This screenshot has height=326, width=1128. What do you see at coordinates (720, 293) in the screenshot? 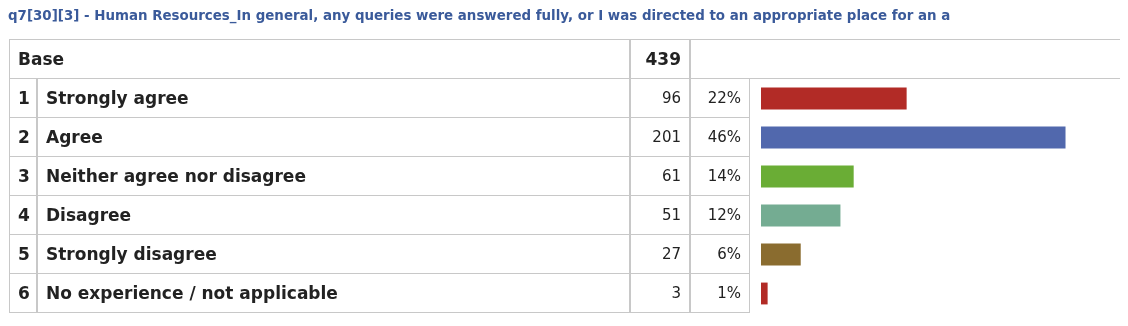
I see `data-label: 1%` at bounding box center [720, 293].